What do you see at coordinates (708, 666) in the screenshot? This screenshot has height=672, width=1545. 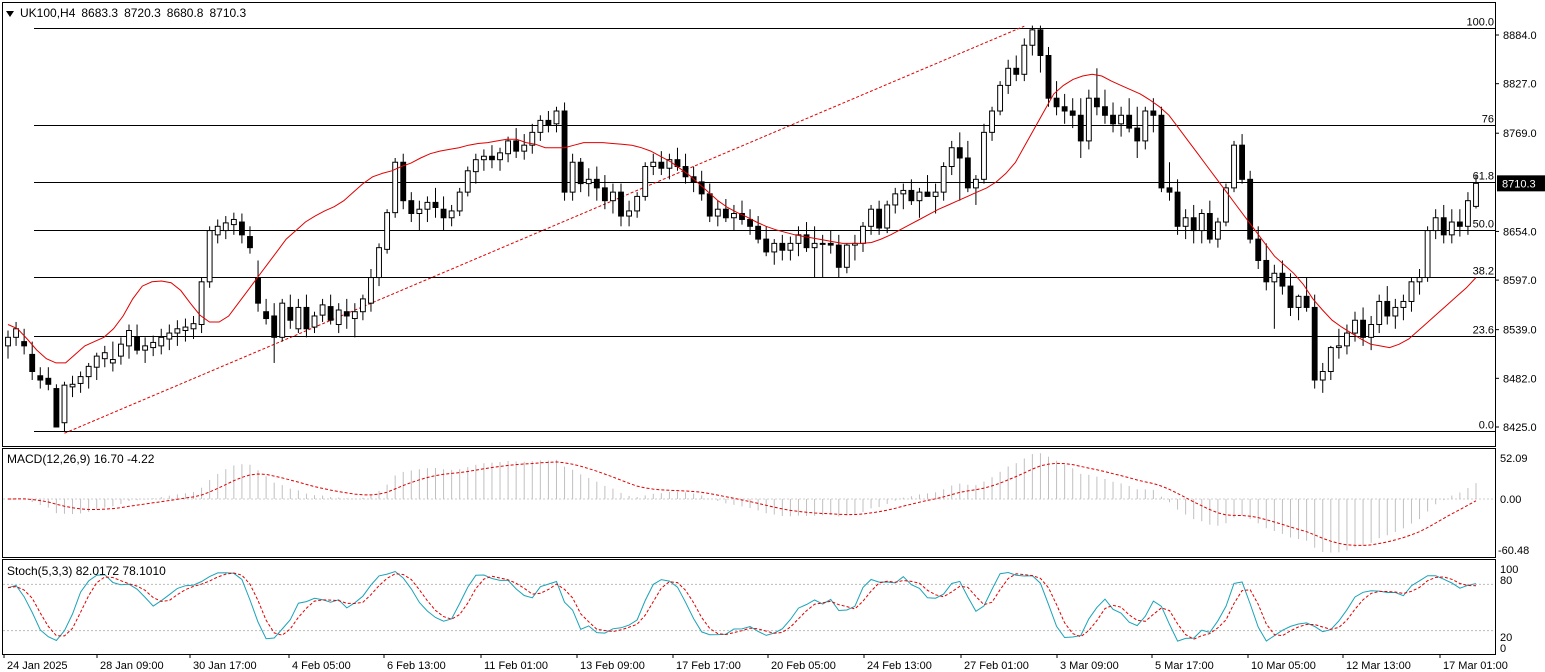 I see `time-label: 17 Feb 17:00` at bounding box center [708, 666].